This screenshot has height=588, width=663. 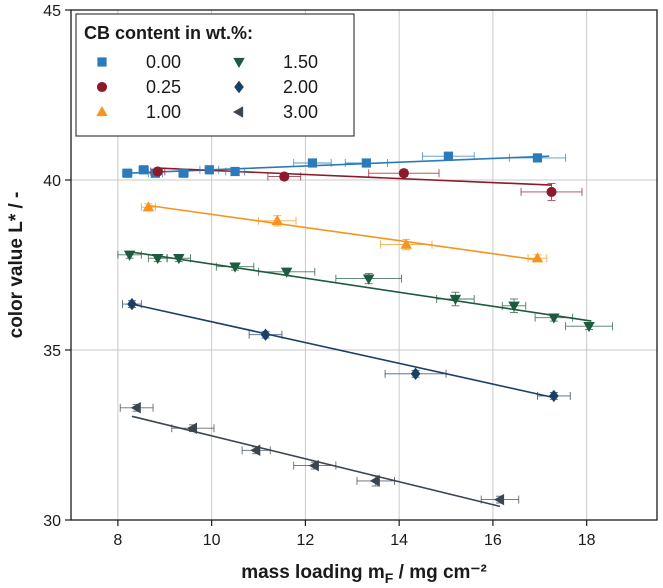 I want to click on x-tick-label: 18, so click(x=587, y=540).